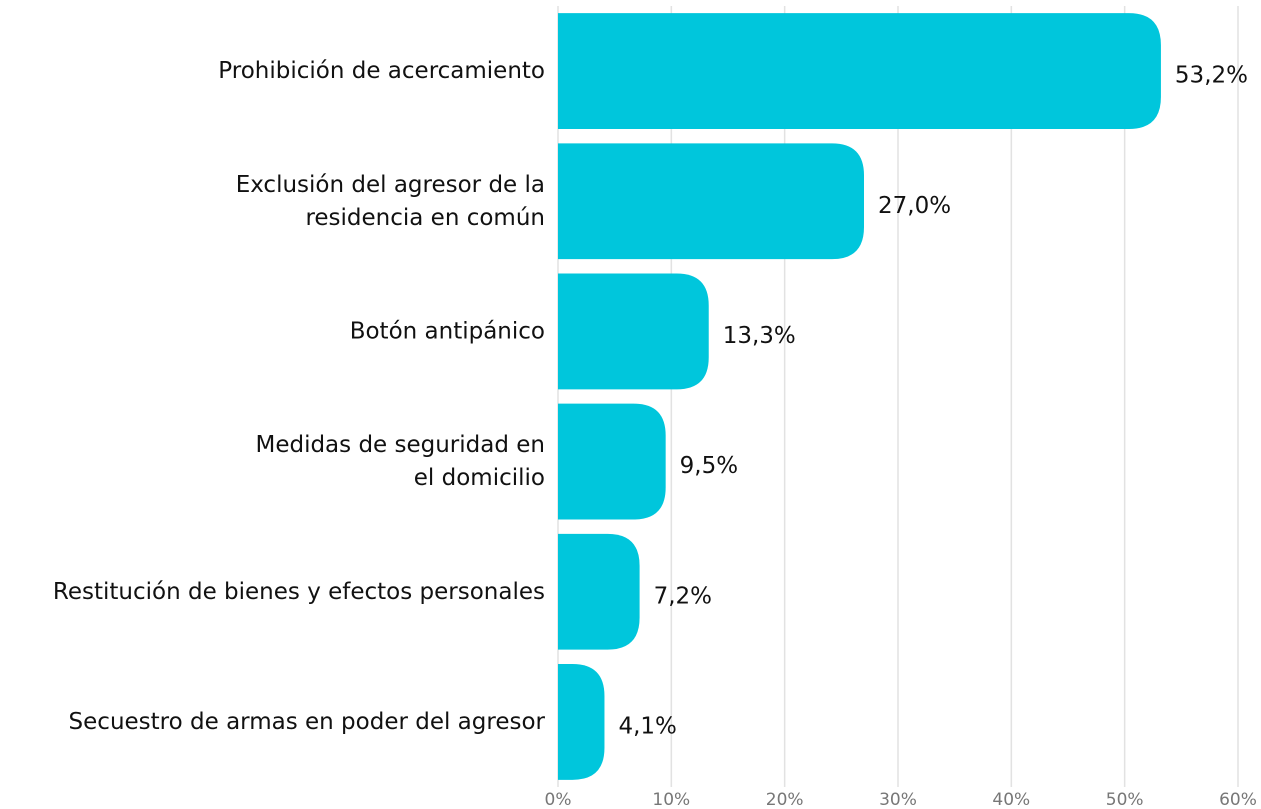 This screenshot has width=1261, height=809. Describe the element at coordinates (914, 206) in the screenshot. I see `data-label: 27,0%` at that location.